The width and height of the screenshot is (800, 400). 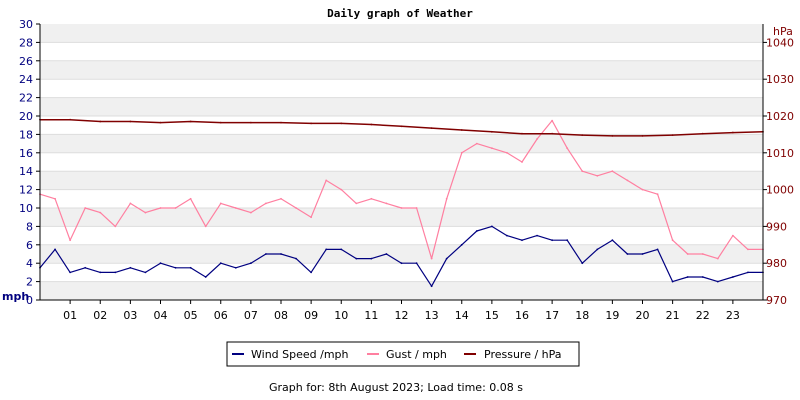 I want to click on y-tick-label: 8, so click(x=29, y=226).